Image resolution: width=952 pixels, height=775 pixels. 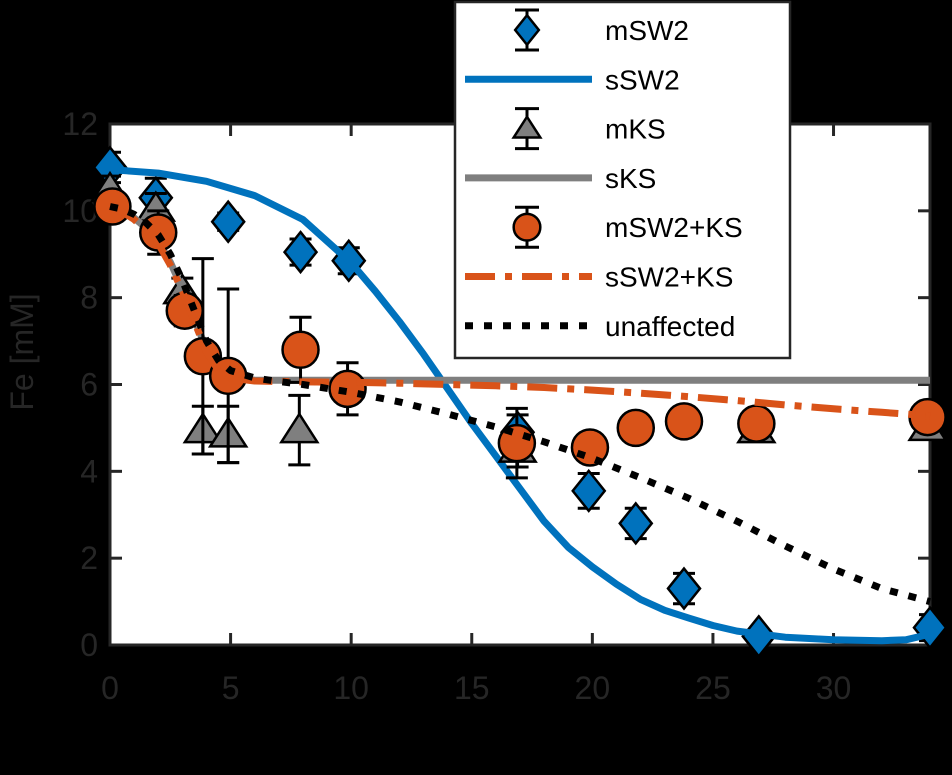 I want to click on y-tick-label-6: 6, so click(x=89, y=385).